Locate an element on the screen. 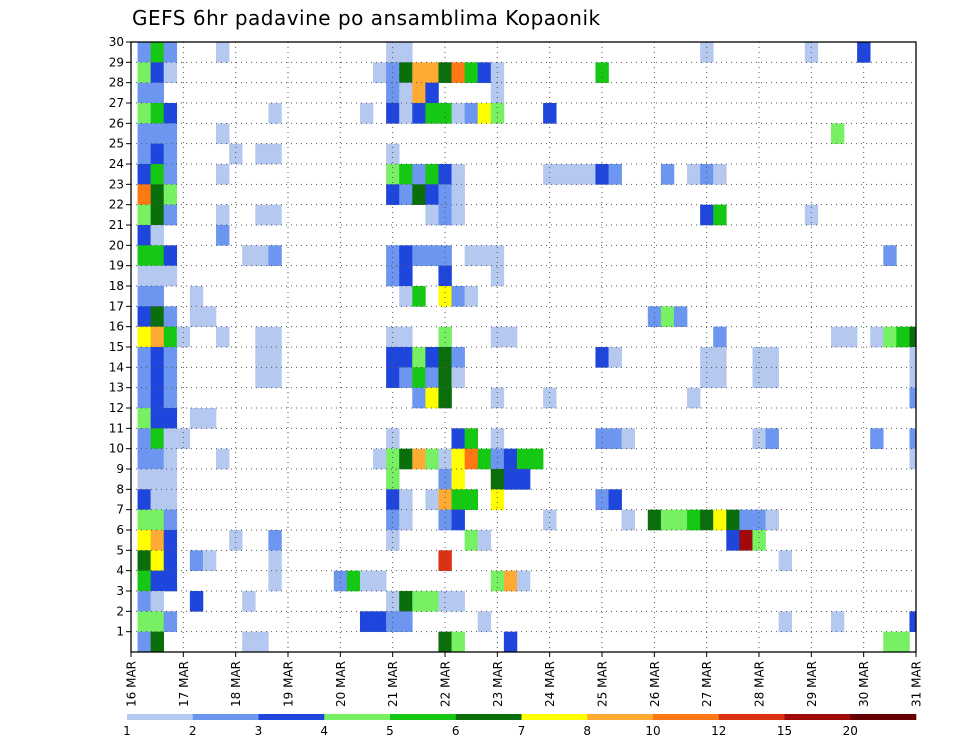 The width and height of the screenshot is (960, 742). x-tick-label: 24 MAR is located at coordinates (550, 684).